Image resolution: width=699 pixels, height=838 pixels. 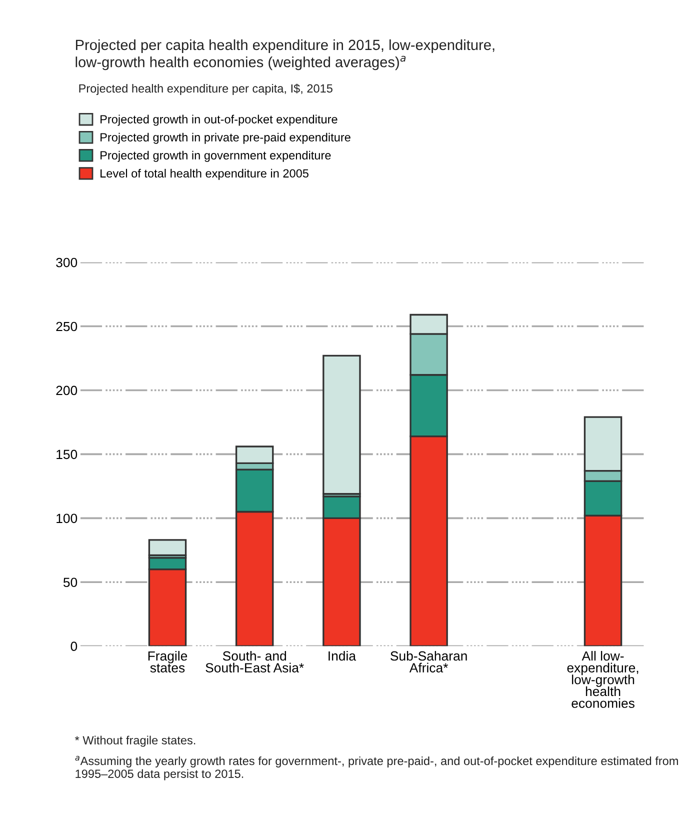 I want to click on chart-title: Projected per capita health expenditure in 2015, low-expenditure, low-growth health economies (weighted averages)$^{a}$, so click(x=285, y=54).